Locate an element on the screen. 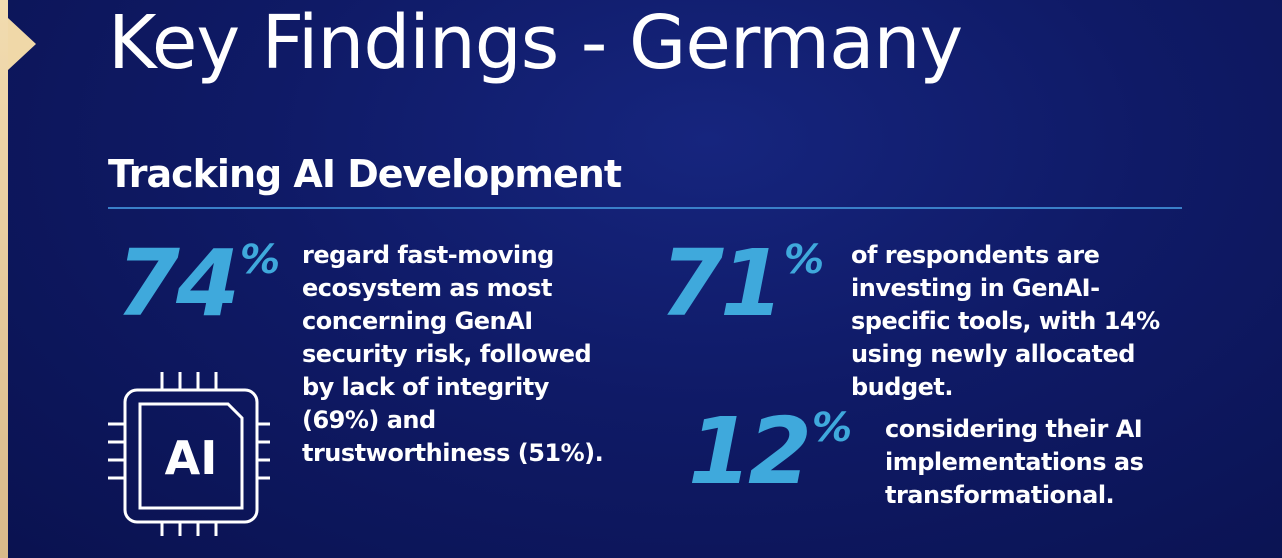 This screenshot has width=1282, height=558. ai-chip-icon: AI is located at coordinates (185, 453).